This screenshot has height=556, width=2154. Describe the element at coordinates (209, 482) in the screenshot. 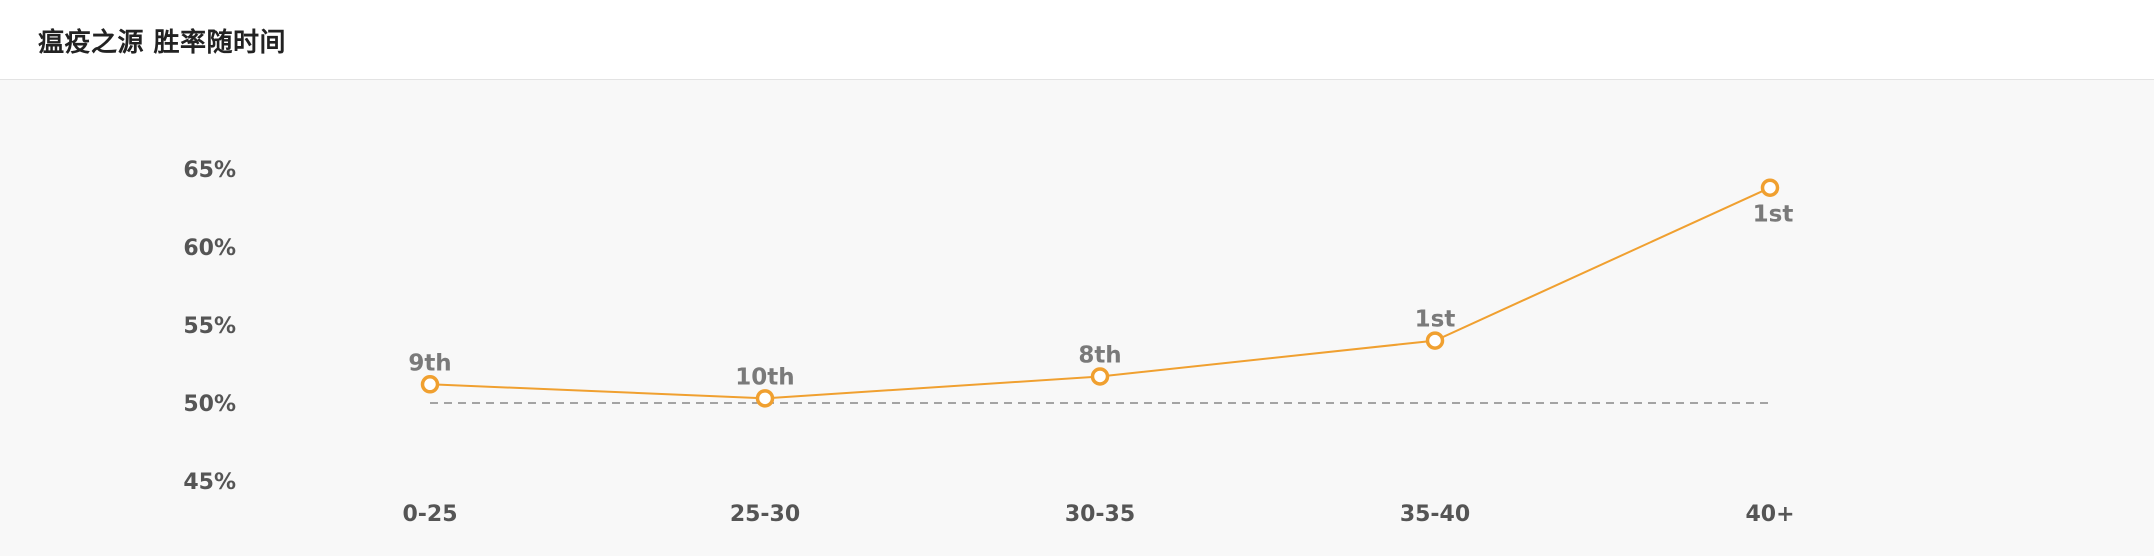

I see `y-tick-label: 45%` at that location.